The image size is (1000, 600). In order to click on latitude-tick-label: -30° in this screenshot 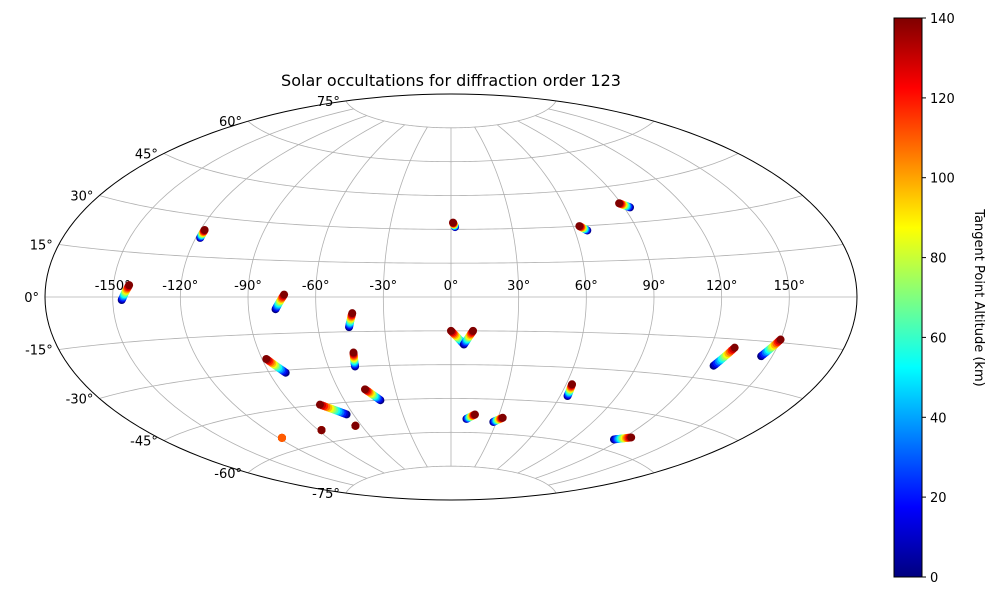, I will do `click(80, 400)`.